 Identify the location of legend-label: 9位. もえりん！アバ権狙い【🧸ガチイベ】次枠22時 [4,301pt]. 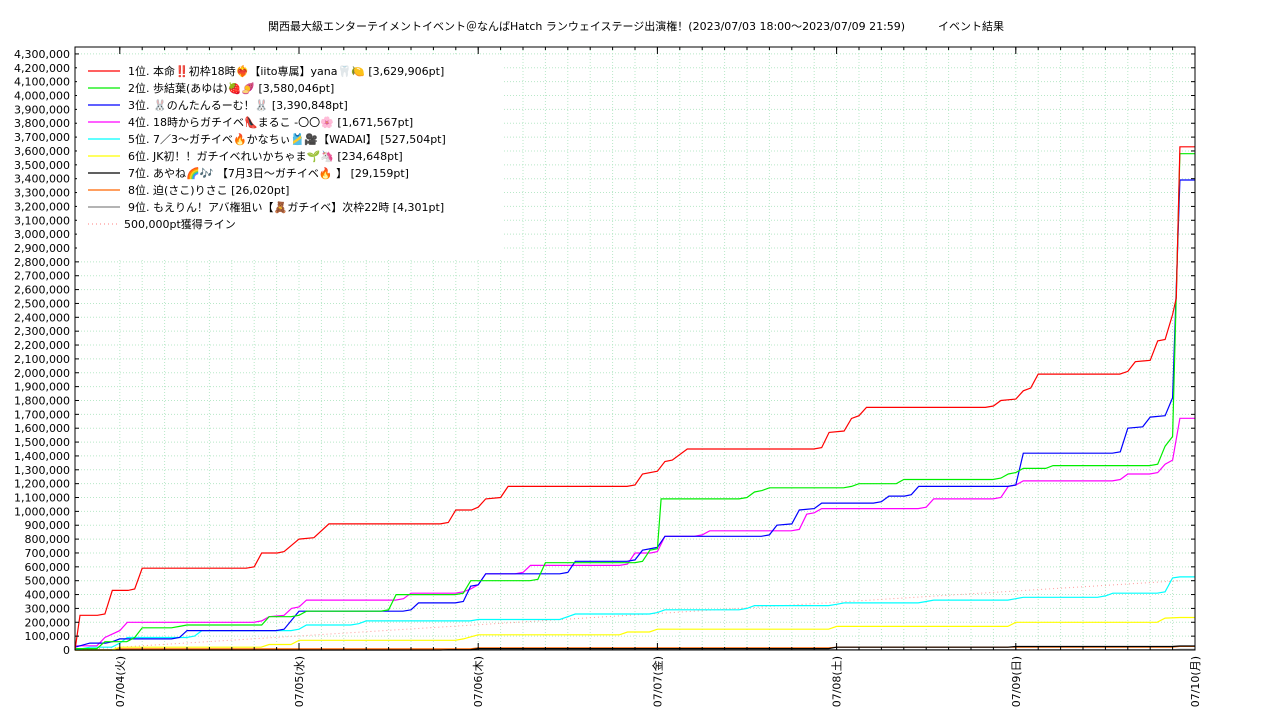
(286, 207).